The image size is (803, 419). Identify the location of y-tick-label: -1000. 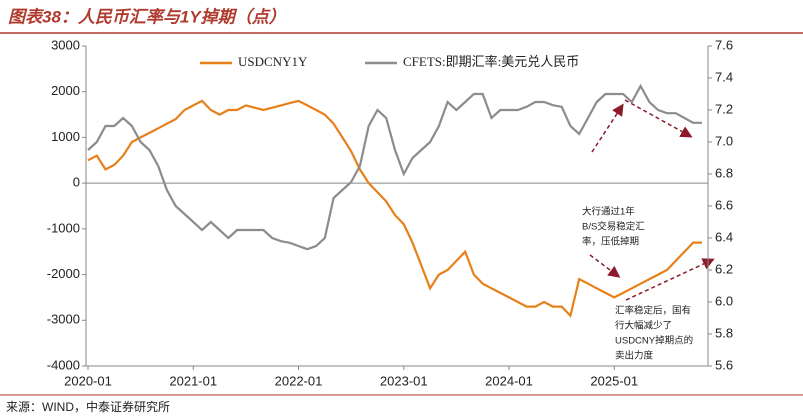
(63, 227).